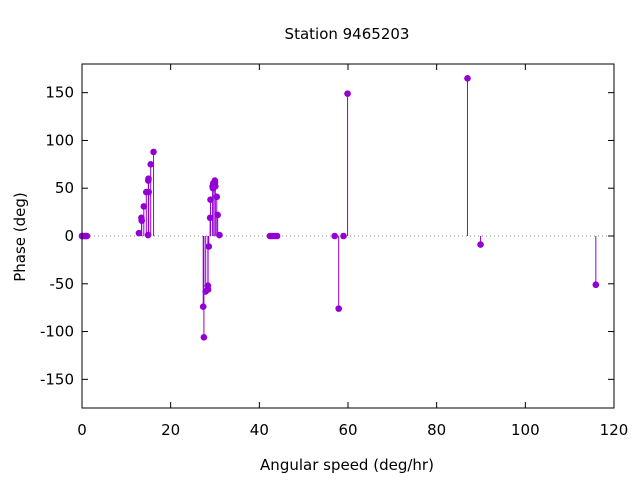 The height and width of the screenshot is (480, 640). I want to click on y-tick-label: -150, so click(57, 379).